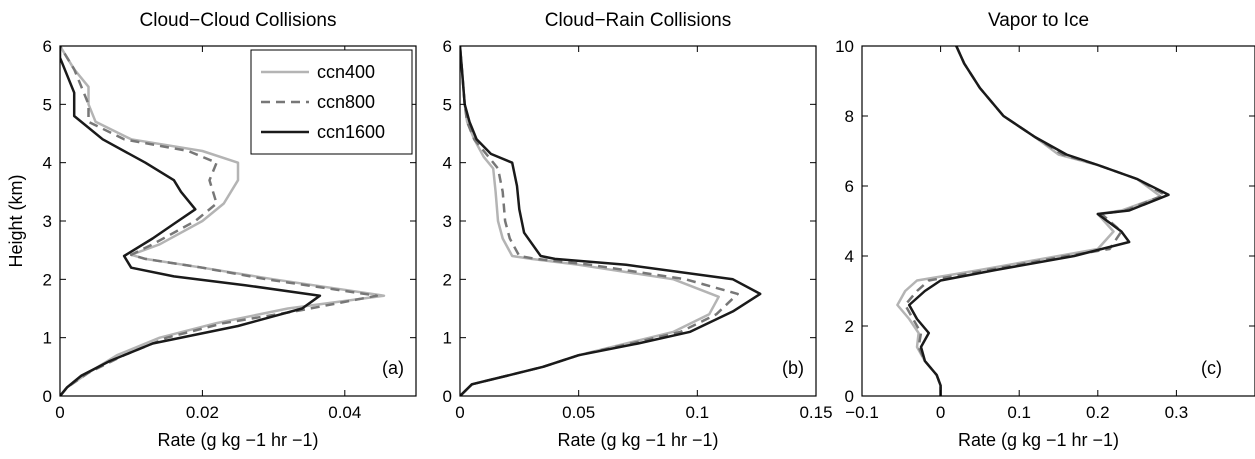  Describe the element at coordinates (638, 20) in the screenshot. I see `chart-title: Cloud−Rain Collisions` at that location.